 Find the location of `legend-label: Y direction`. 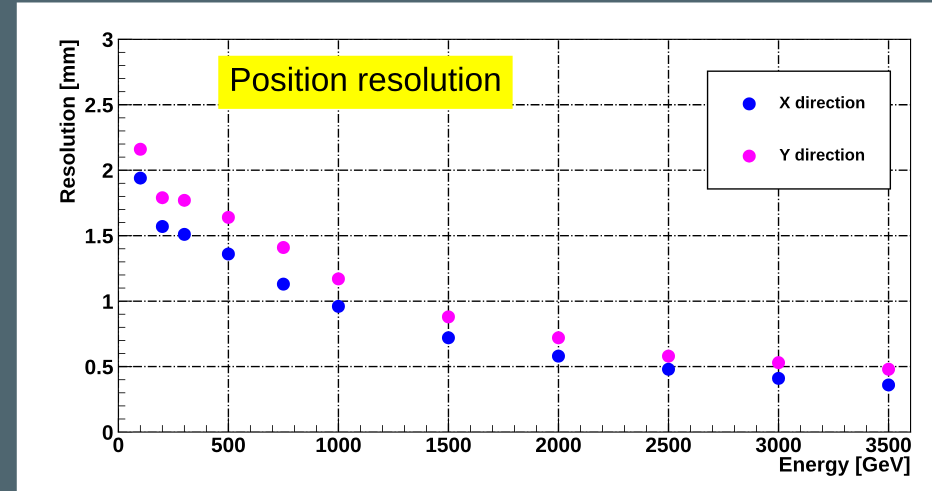

legend-label: Y direction is located at coordinates (822, 154).